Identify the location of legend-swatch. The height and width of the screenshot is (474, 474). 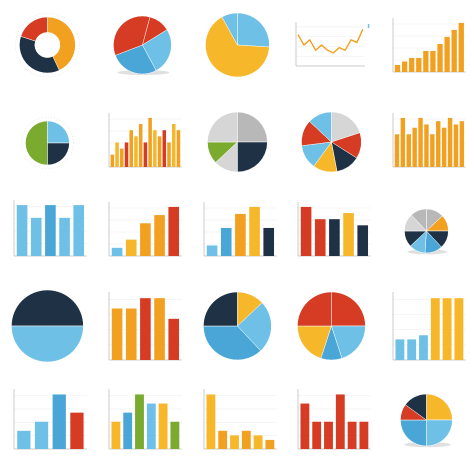
(369, 25).